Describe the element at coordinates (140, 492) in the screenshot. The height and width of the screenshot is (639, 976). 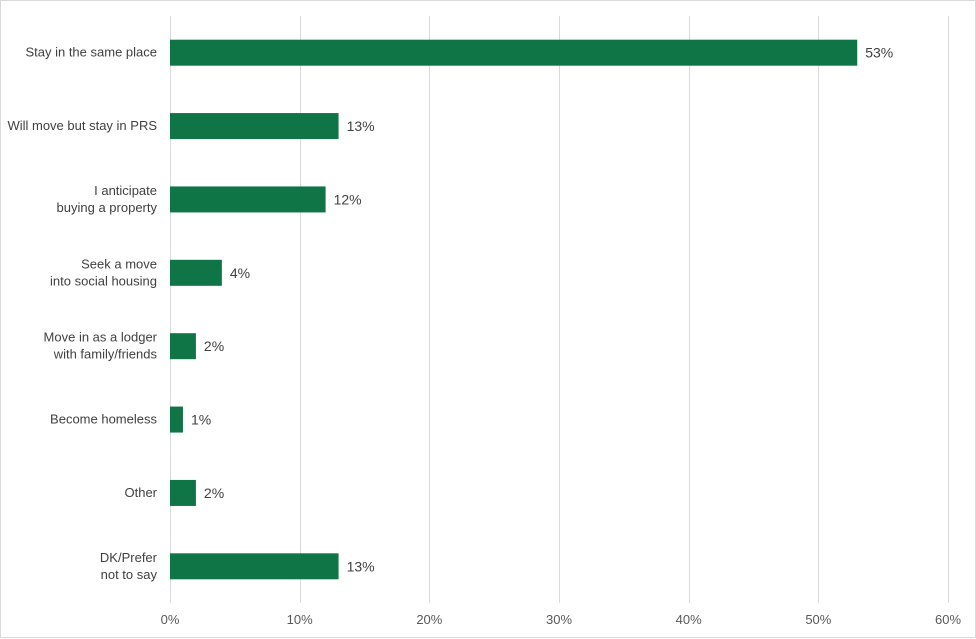
I see `category-label: Other` at that location.